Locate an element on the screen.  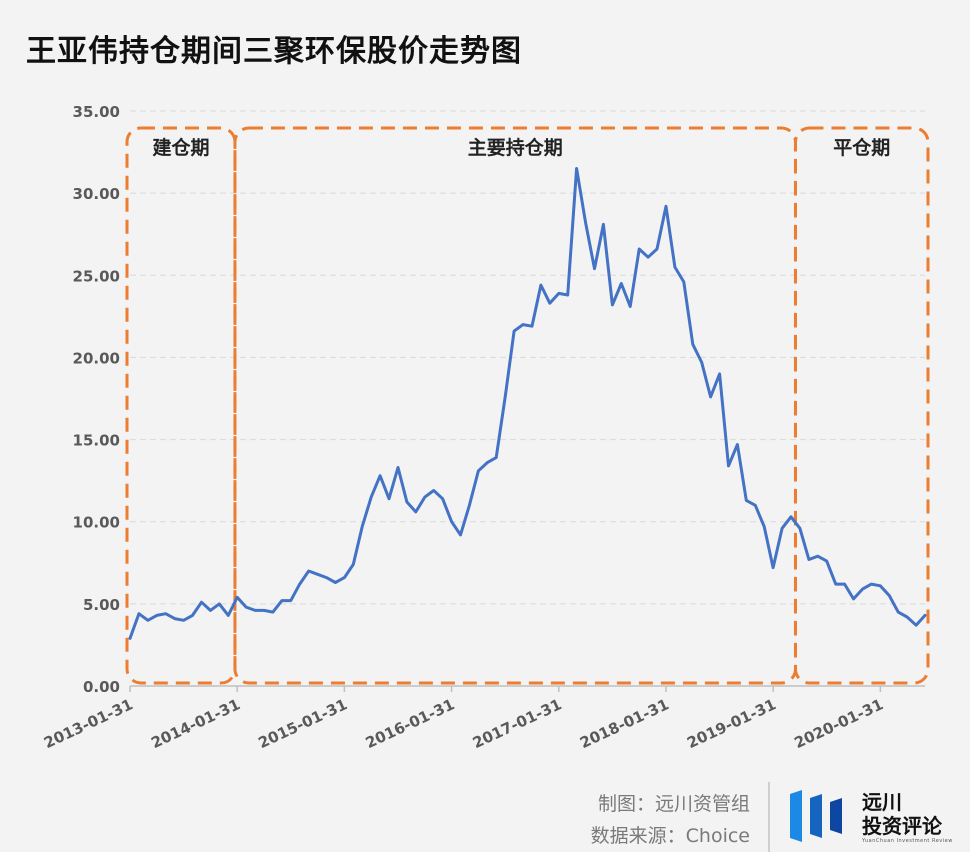
x-tick-label: 2019-01-31 is located at coordinates (731, 723).